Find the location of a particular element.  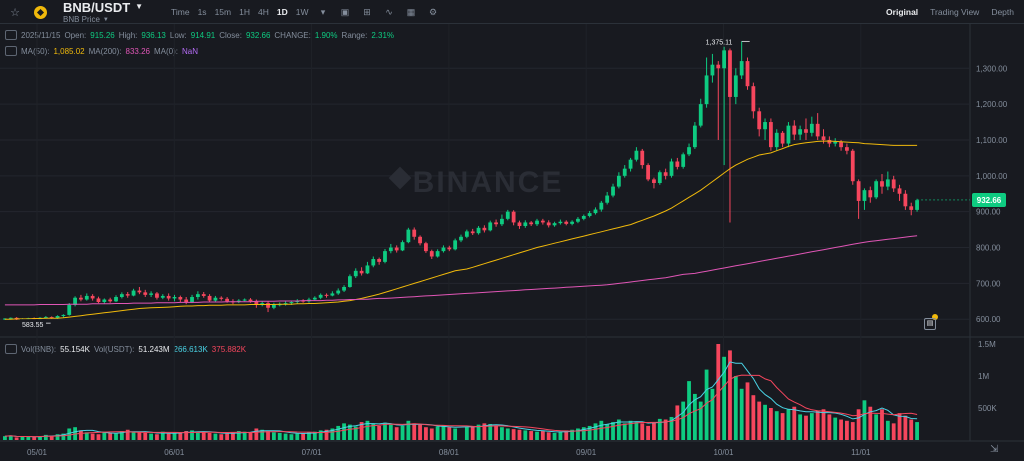

view-tab-original: Original is located at coordinates (902, 12).